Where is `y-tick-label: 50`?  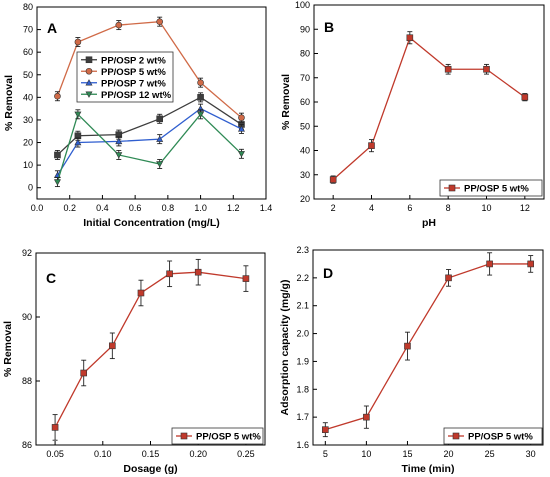 y-tick-label: 50 is located at coordinates (305, 126).